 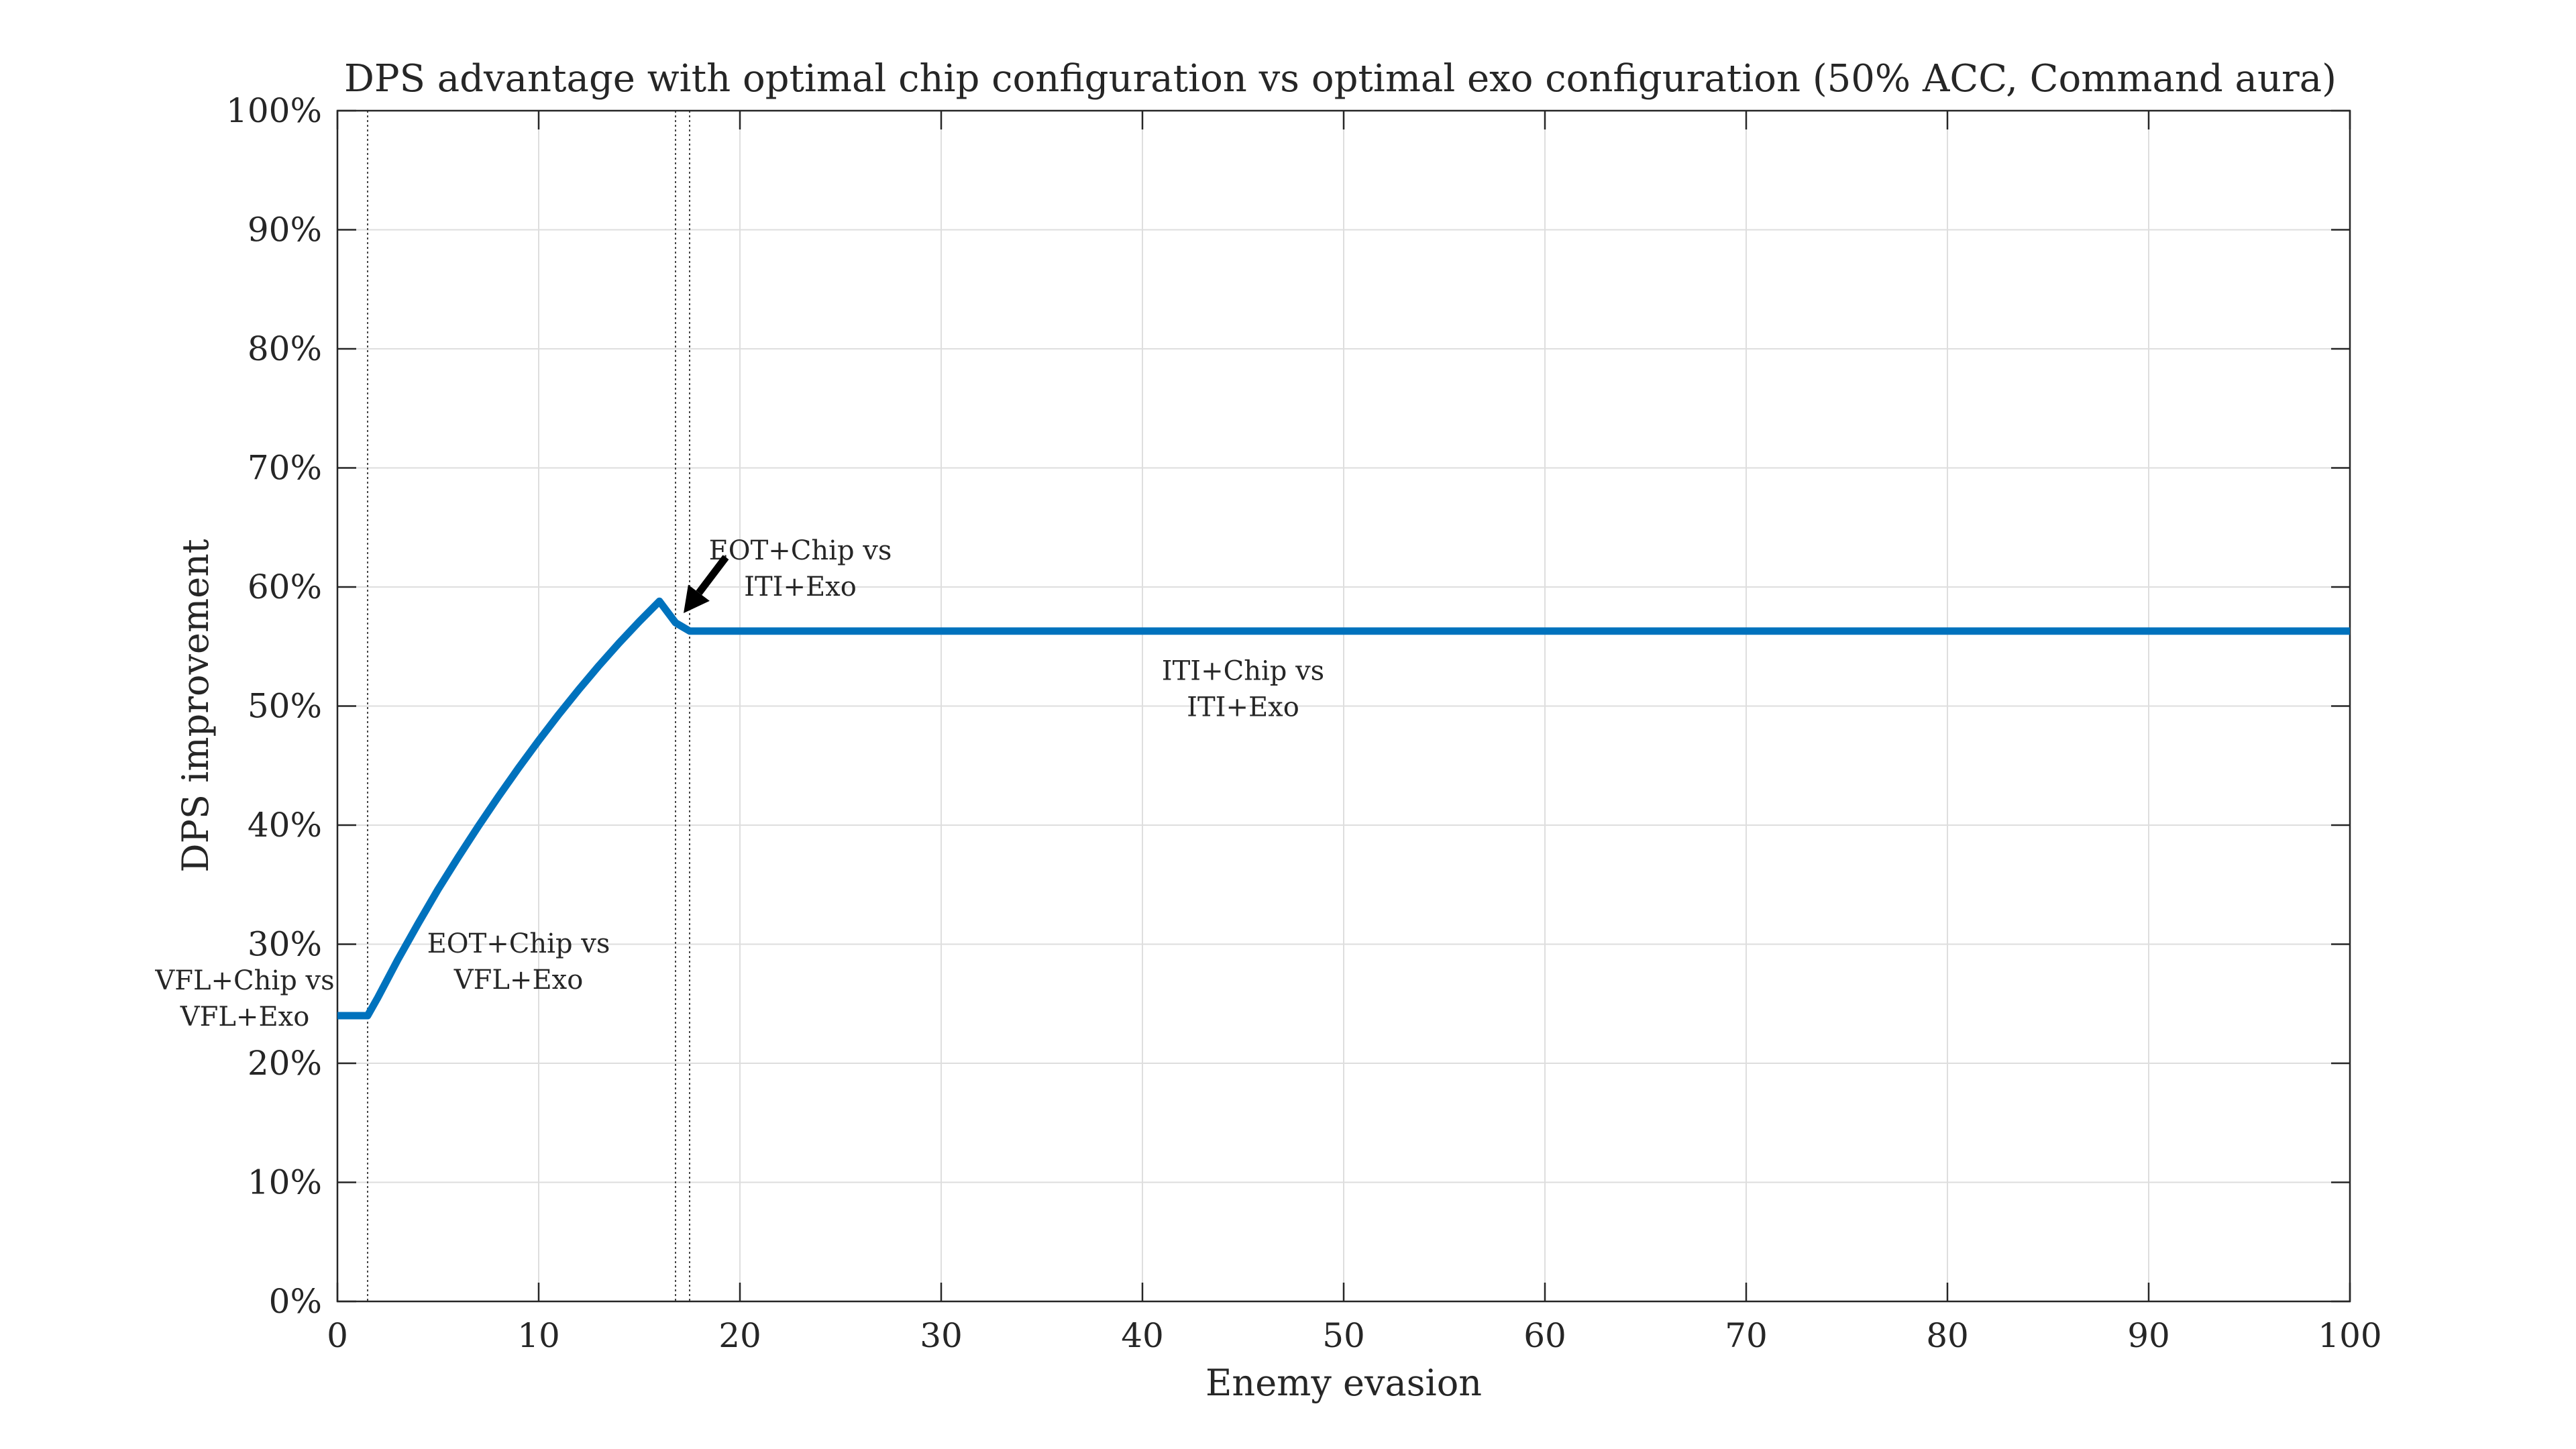 What do you see at coordinates (739, 1335) in the screenshot?
I see `x-tick-label: 20` at bounding box center [739, 1335].